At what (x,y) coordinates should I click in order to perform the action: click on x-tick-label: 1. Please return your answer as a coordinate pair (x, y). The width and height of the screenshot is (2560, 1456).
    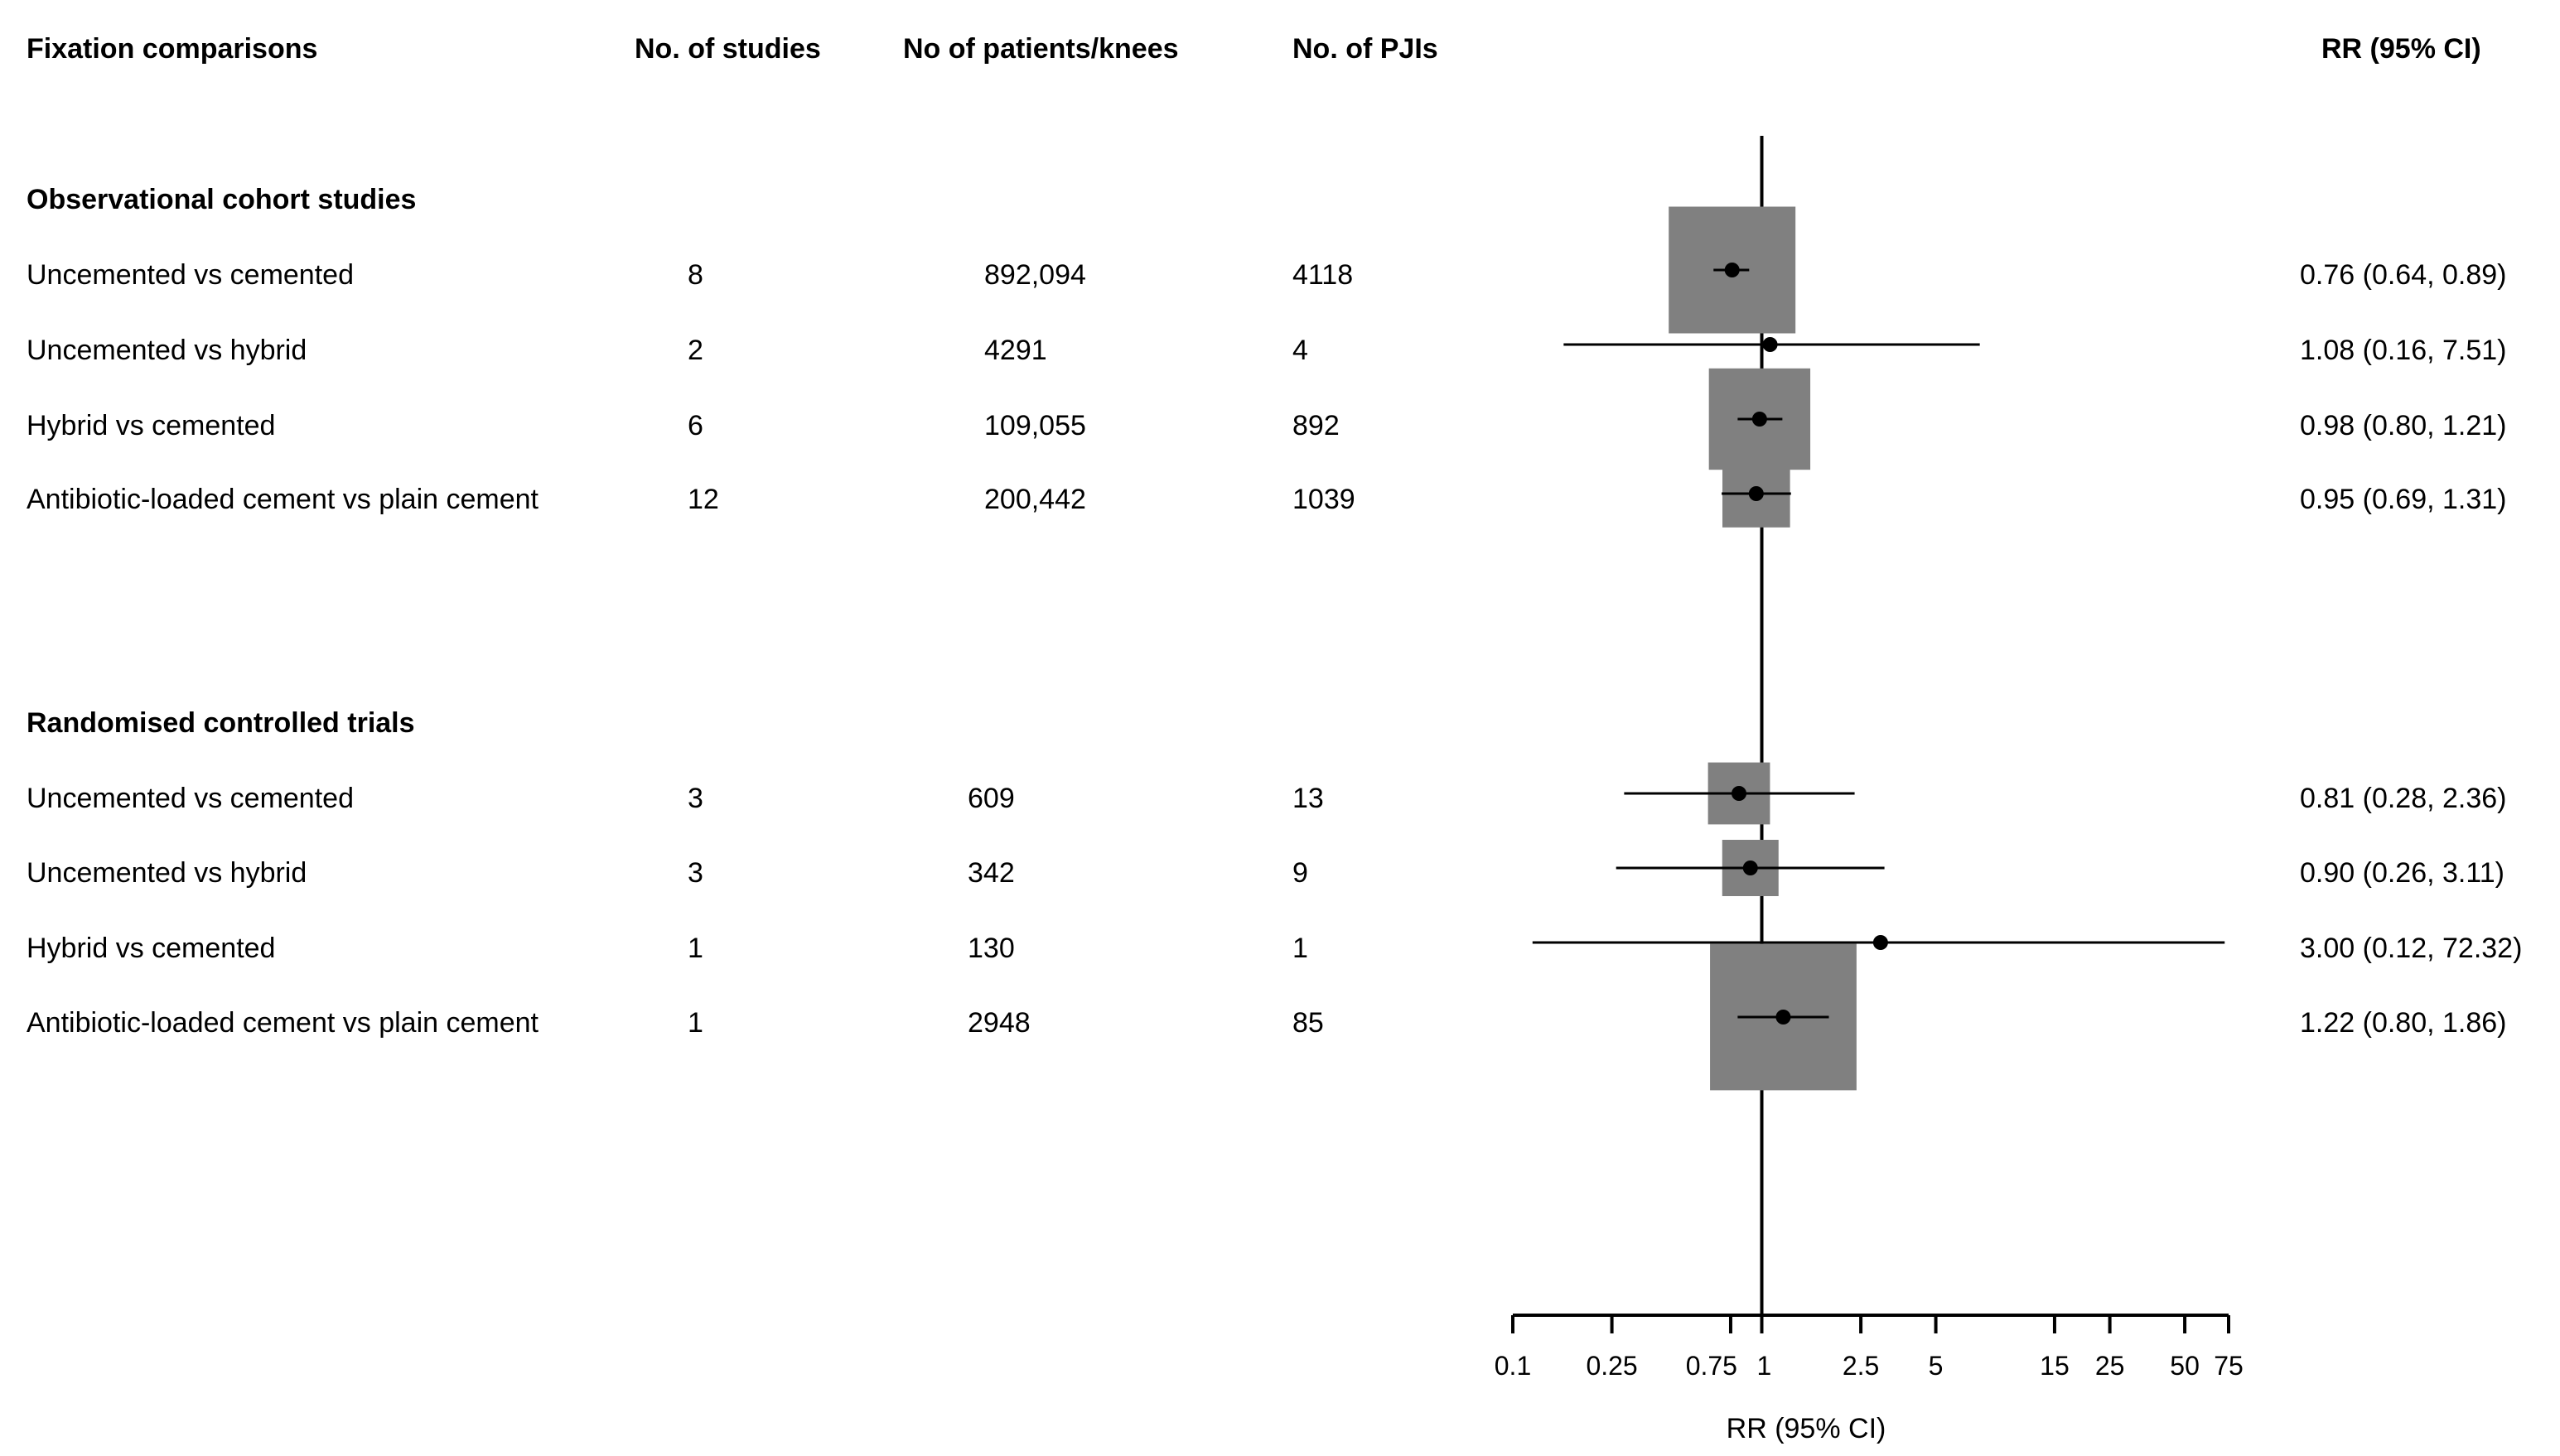
    Looking at the image, I should click on (1764, 1366).